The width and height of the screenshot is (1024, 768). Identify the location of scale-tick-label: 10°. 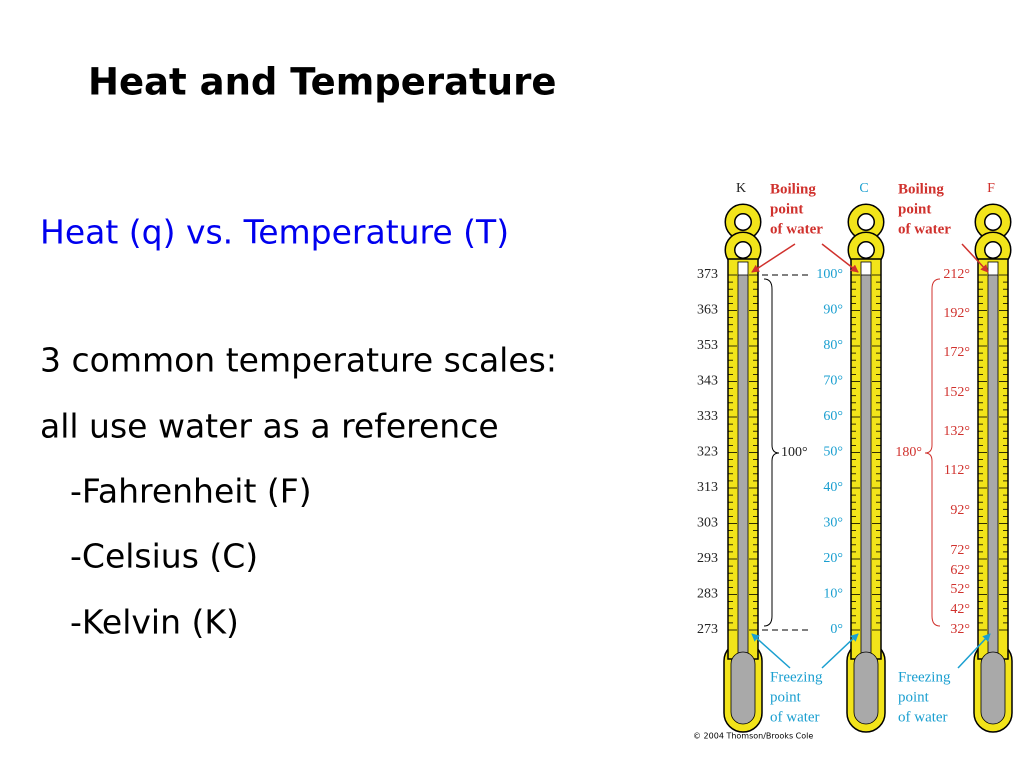
(833, 594).